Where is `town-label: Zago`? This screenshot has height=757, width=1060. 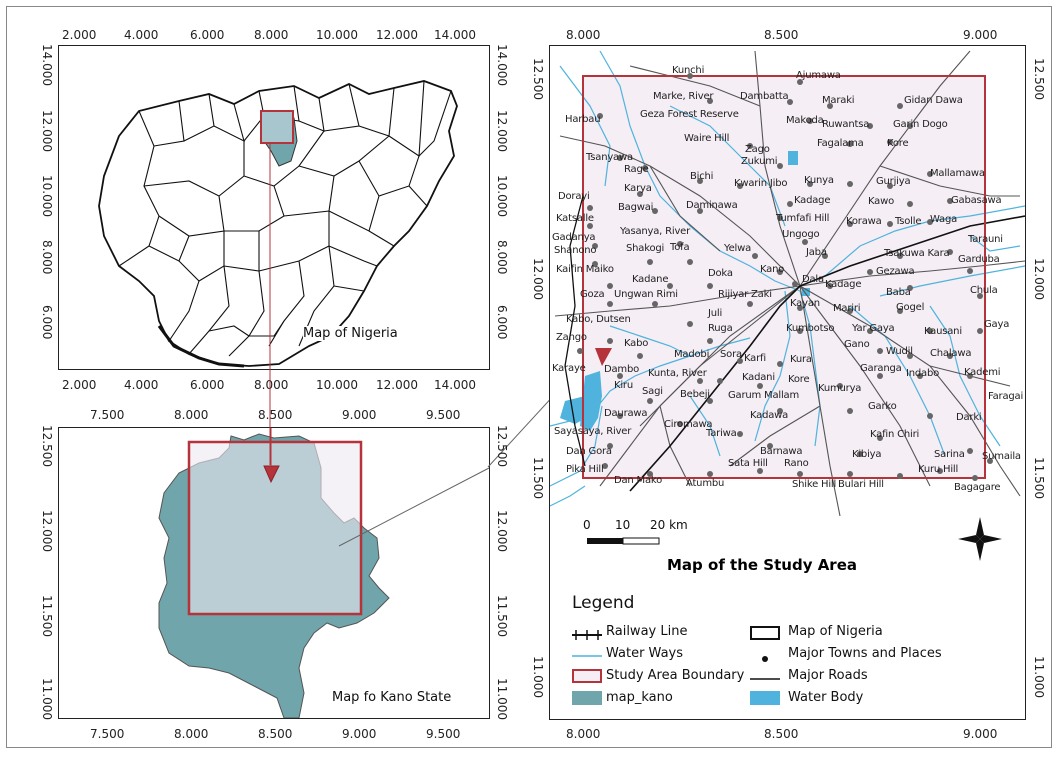
town-label: Zago is located at coordinates (757, 149).